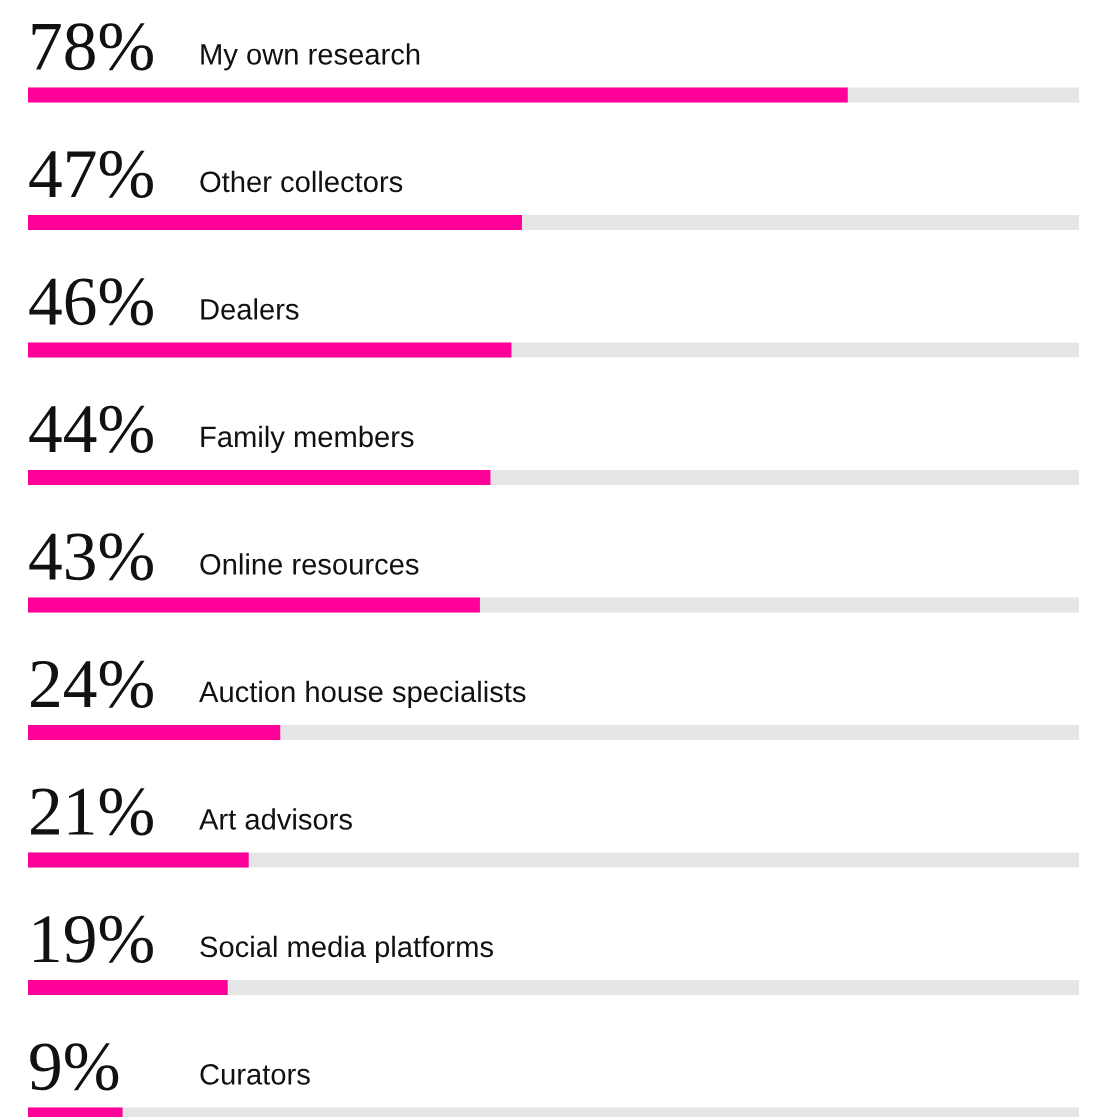  What do you see at coordinates (93, 939) in the screenshot?
I see `data-label: 19%` at bounding box center [93, 939].